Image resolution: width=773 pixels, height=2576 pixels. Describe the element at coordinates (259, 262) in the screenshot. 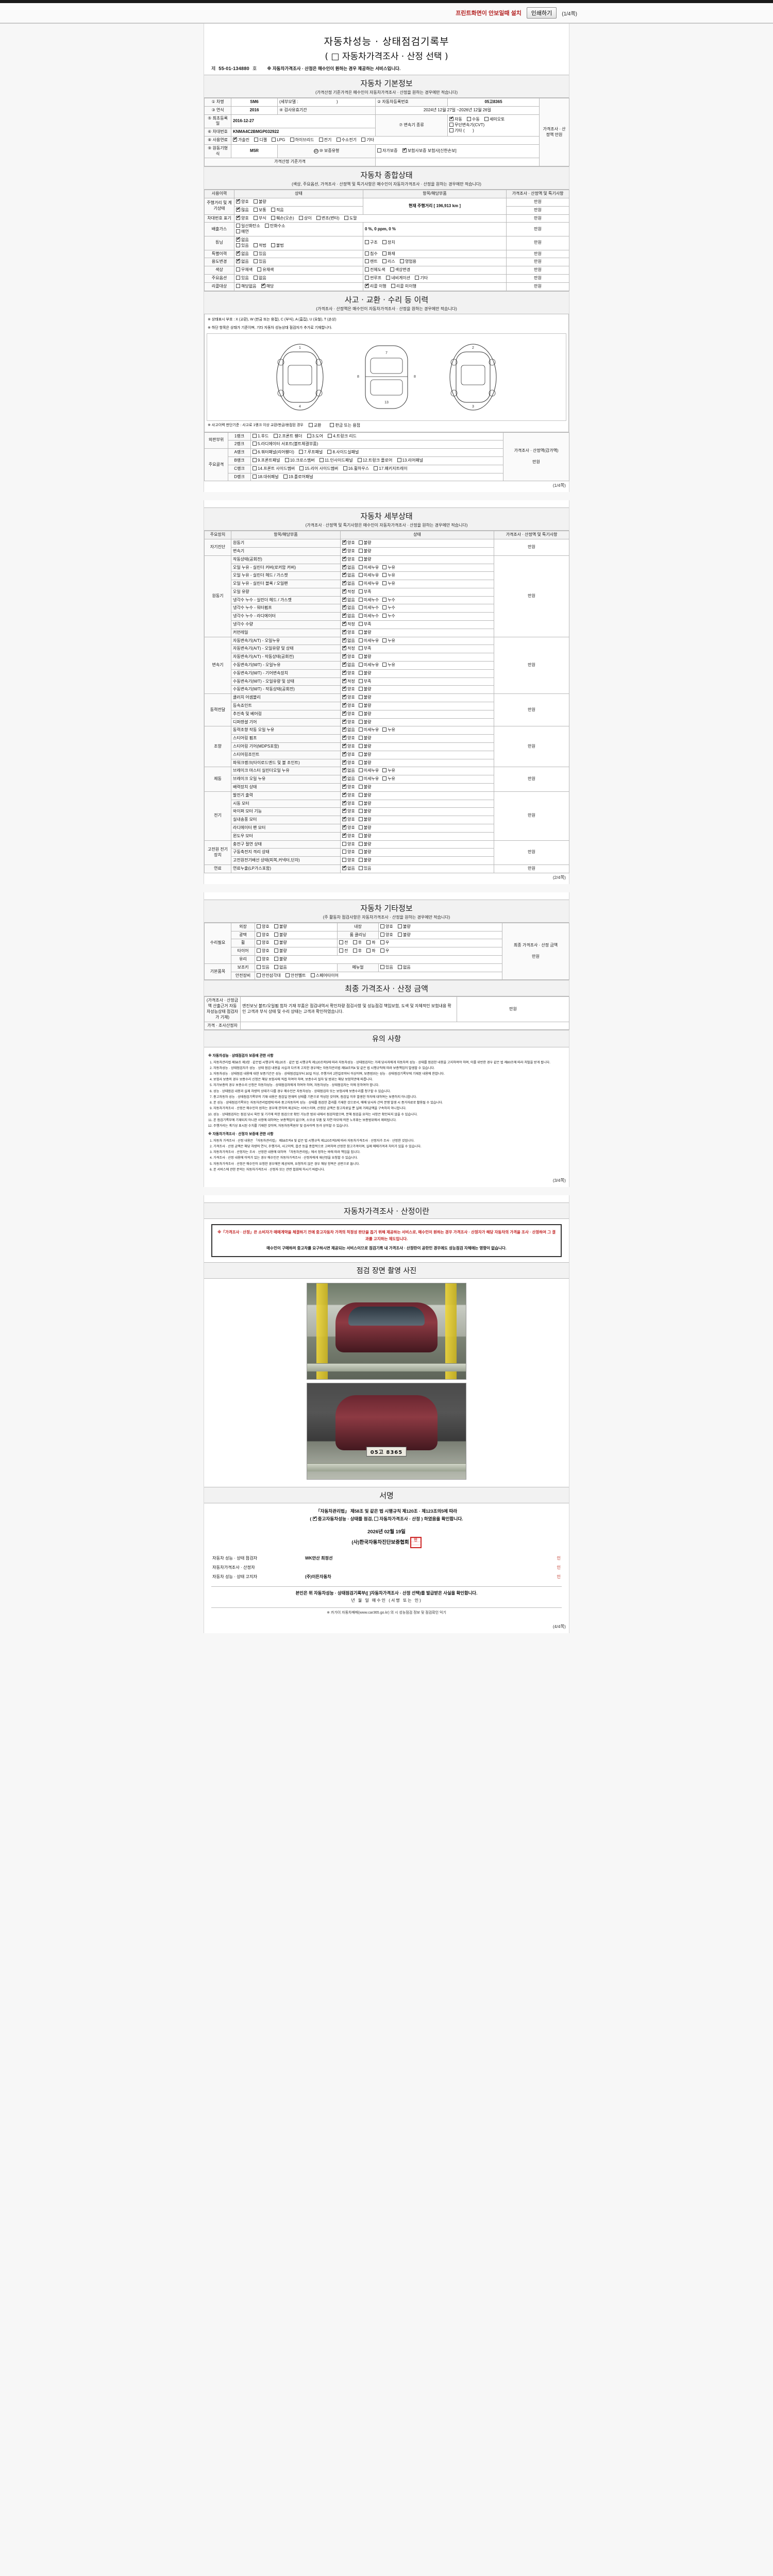

I see `usage-yes: 있음` at that location.